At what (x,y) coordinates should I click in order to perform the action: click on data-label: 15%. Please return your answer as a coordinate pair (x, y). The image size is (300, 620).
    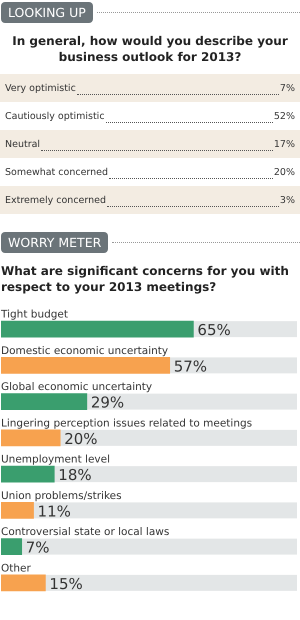
    Looking at the image, I should click on (66, 583).